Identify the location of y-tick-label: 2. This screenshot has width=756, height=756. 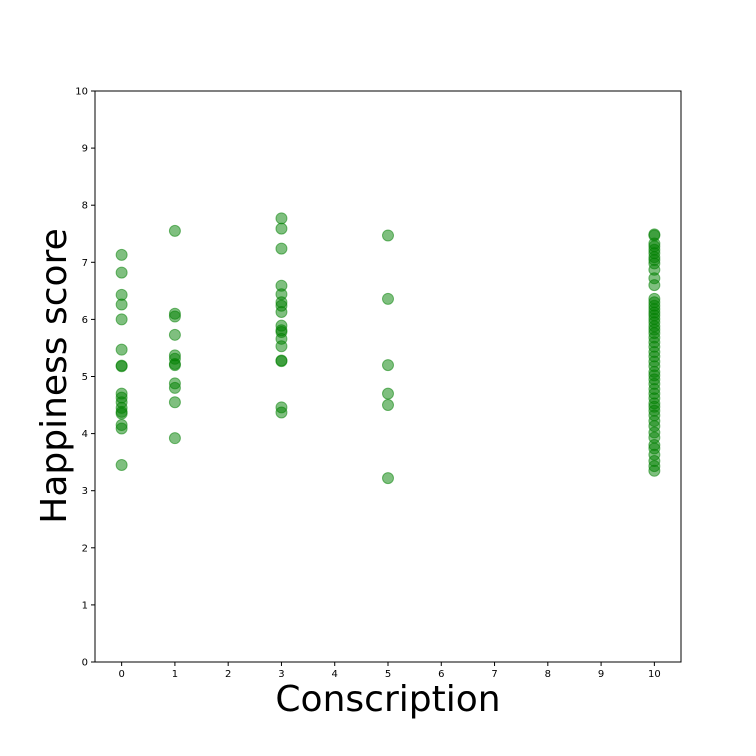
(85, 548).